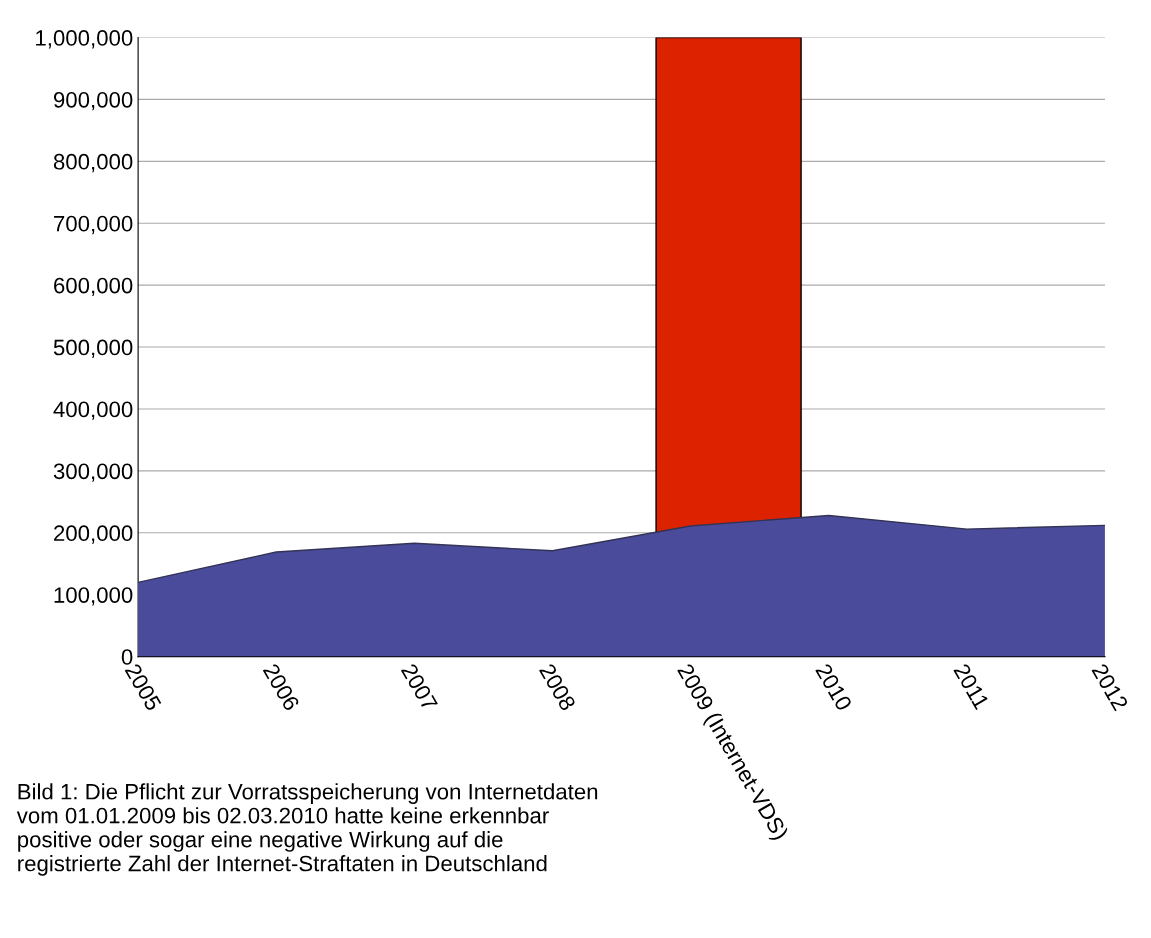 The height and width of the screenshot is (938, 1151). What do you see at coordinates (93, 163) in the screenshot?
I see `y-tick-label: 800,000` at bounding box center [93, 163].